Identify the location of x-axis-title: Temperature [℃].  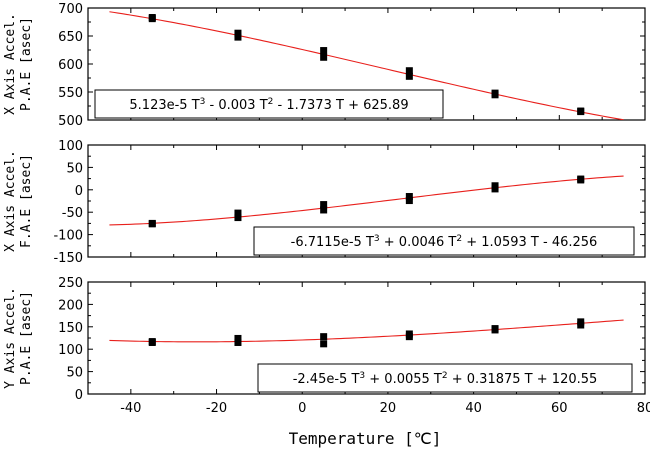
(365, 438).